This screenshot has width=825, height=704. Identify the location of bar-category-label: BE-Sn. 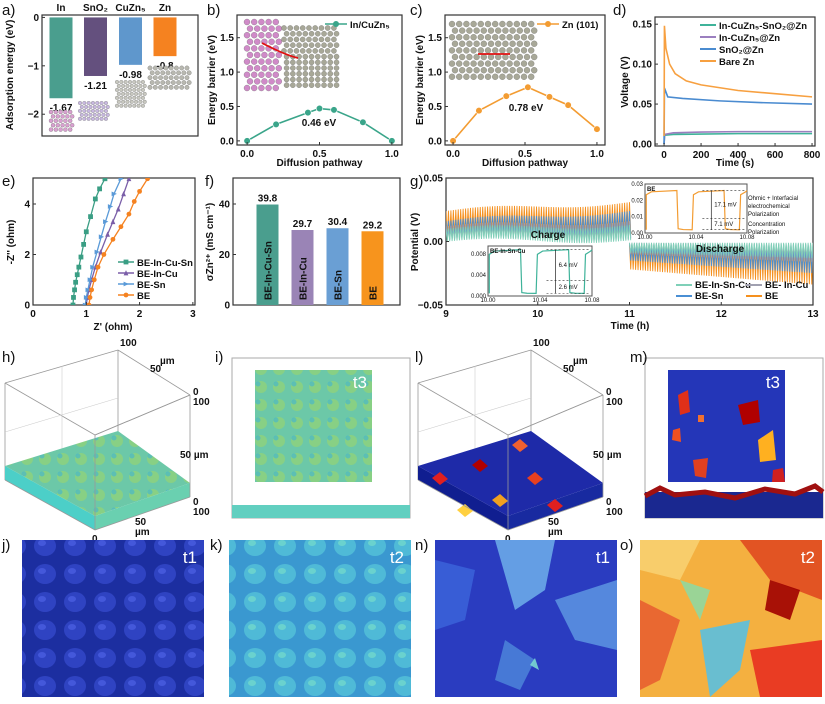
(339, 285).